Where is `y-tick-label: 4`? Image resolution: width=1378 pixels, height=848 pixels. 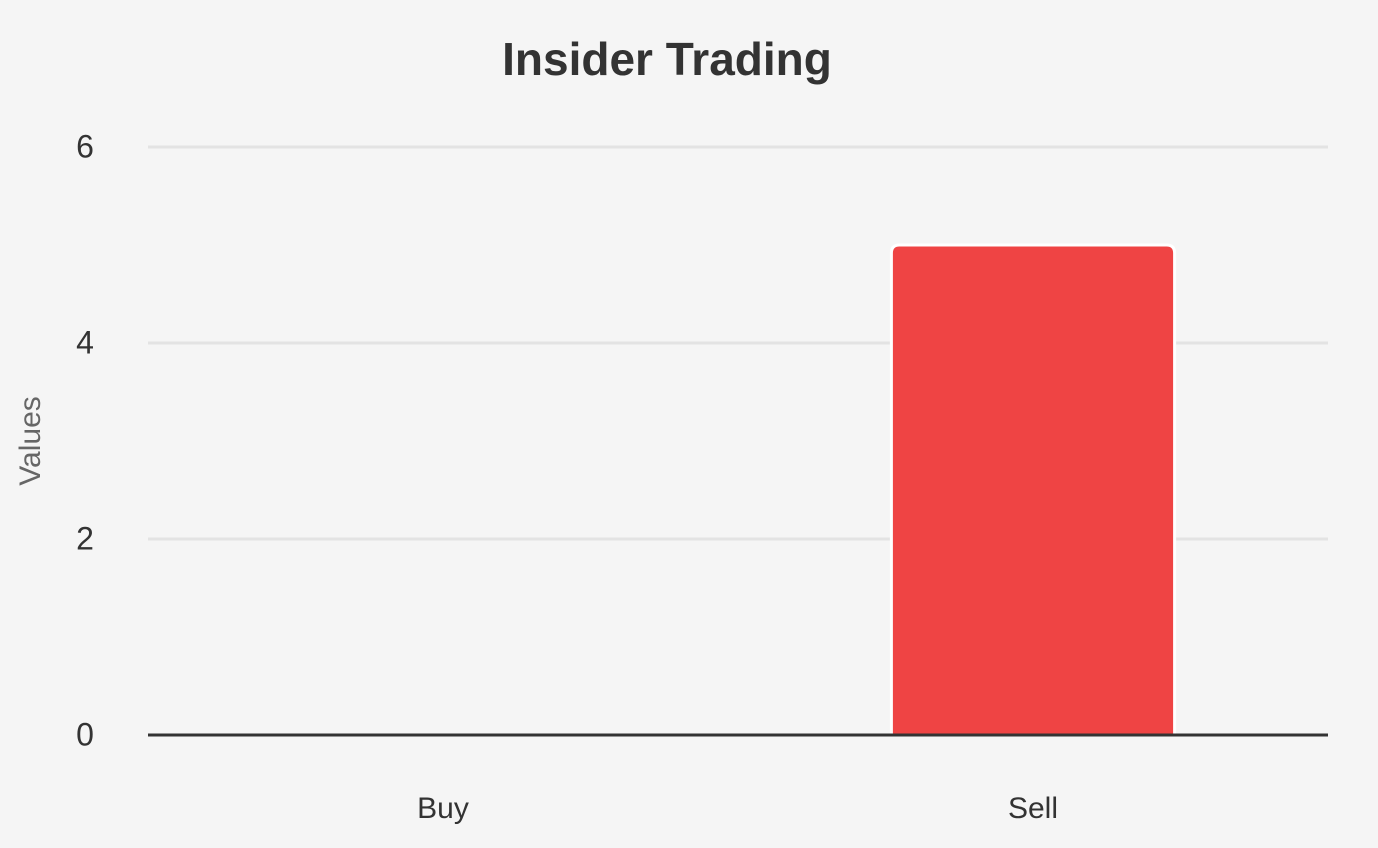 y-tick-label: 4 is located at coordinates (85, 342).